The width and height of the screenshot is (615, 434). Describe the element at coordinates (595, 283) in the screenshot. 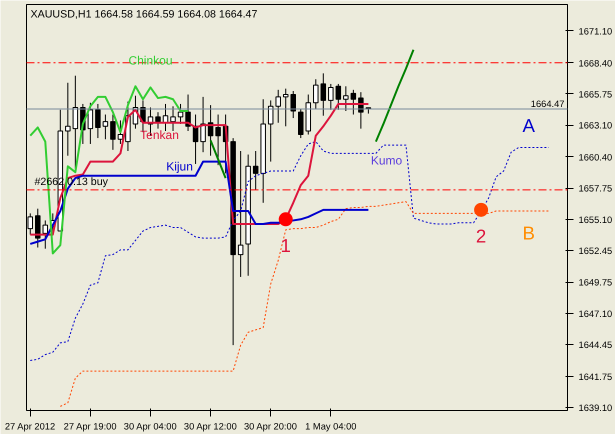

I see `y-tick-label: 1649.75` at that location.